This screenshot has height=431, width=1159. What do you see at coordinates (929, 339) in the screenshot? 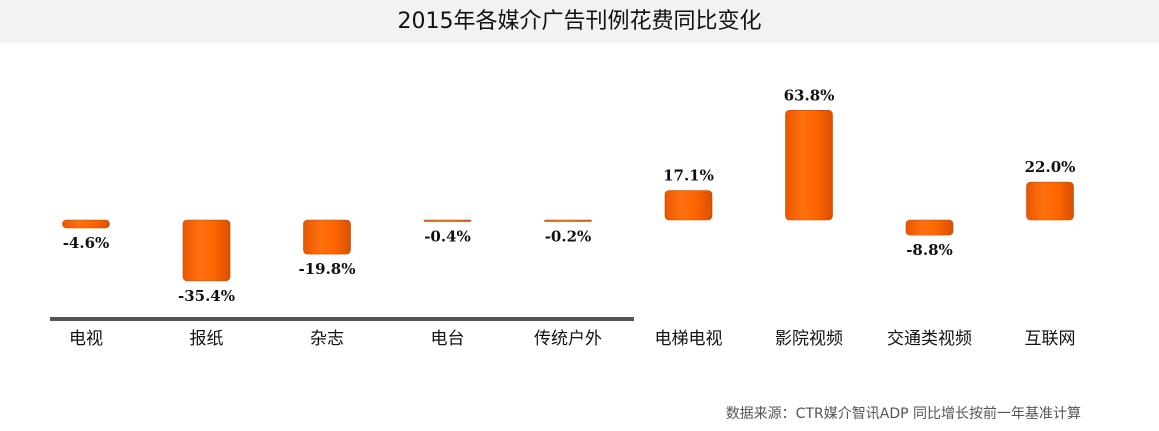
I see `category-label-7: 交通类视频` at bounding box center [929, 339].